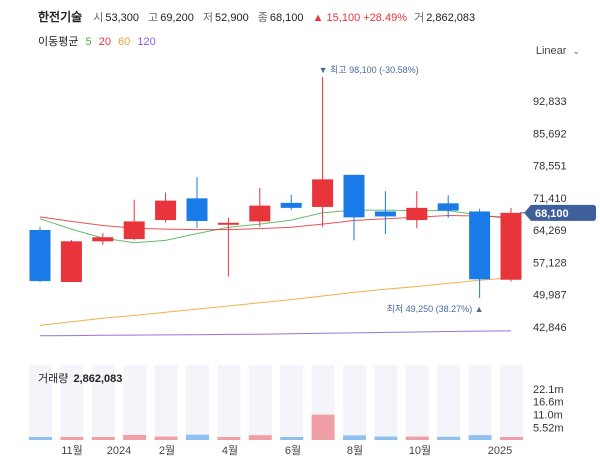 The height and width of the screenshot is (468, 600). I want to click on current-price-tag, so click(560, 212).